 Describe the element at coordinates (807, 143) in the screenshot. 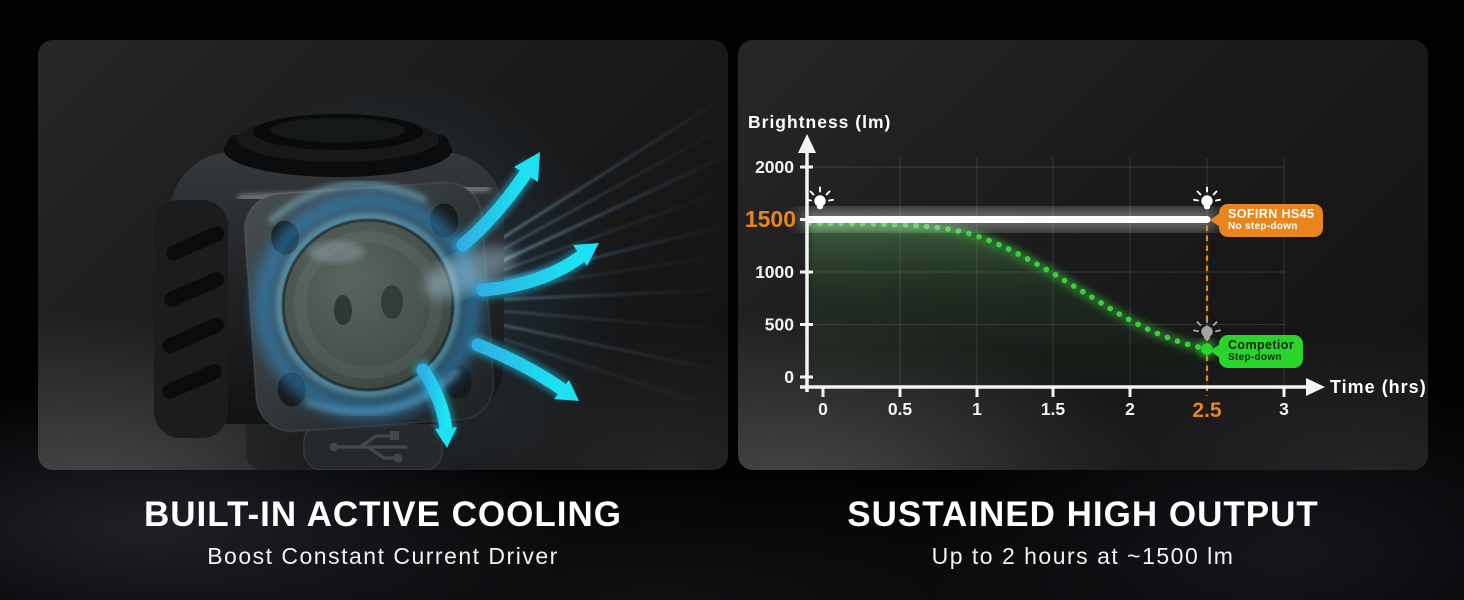

I see `y-axis-arrow` at that location.